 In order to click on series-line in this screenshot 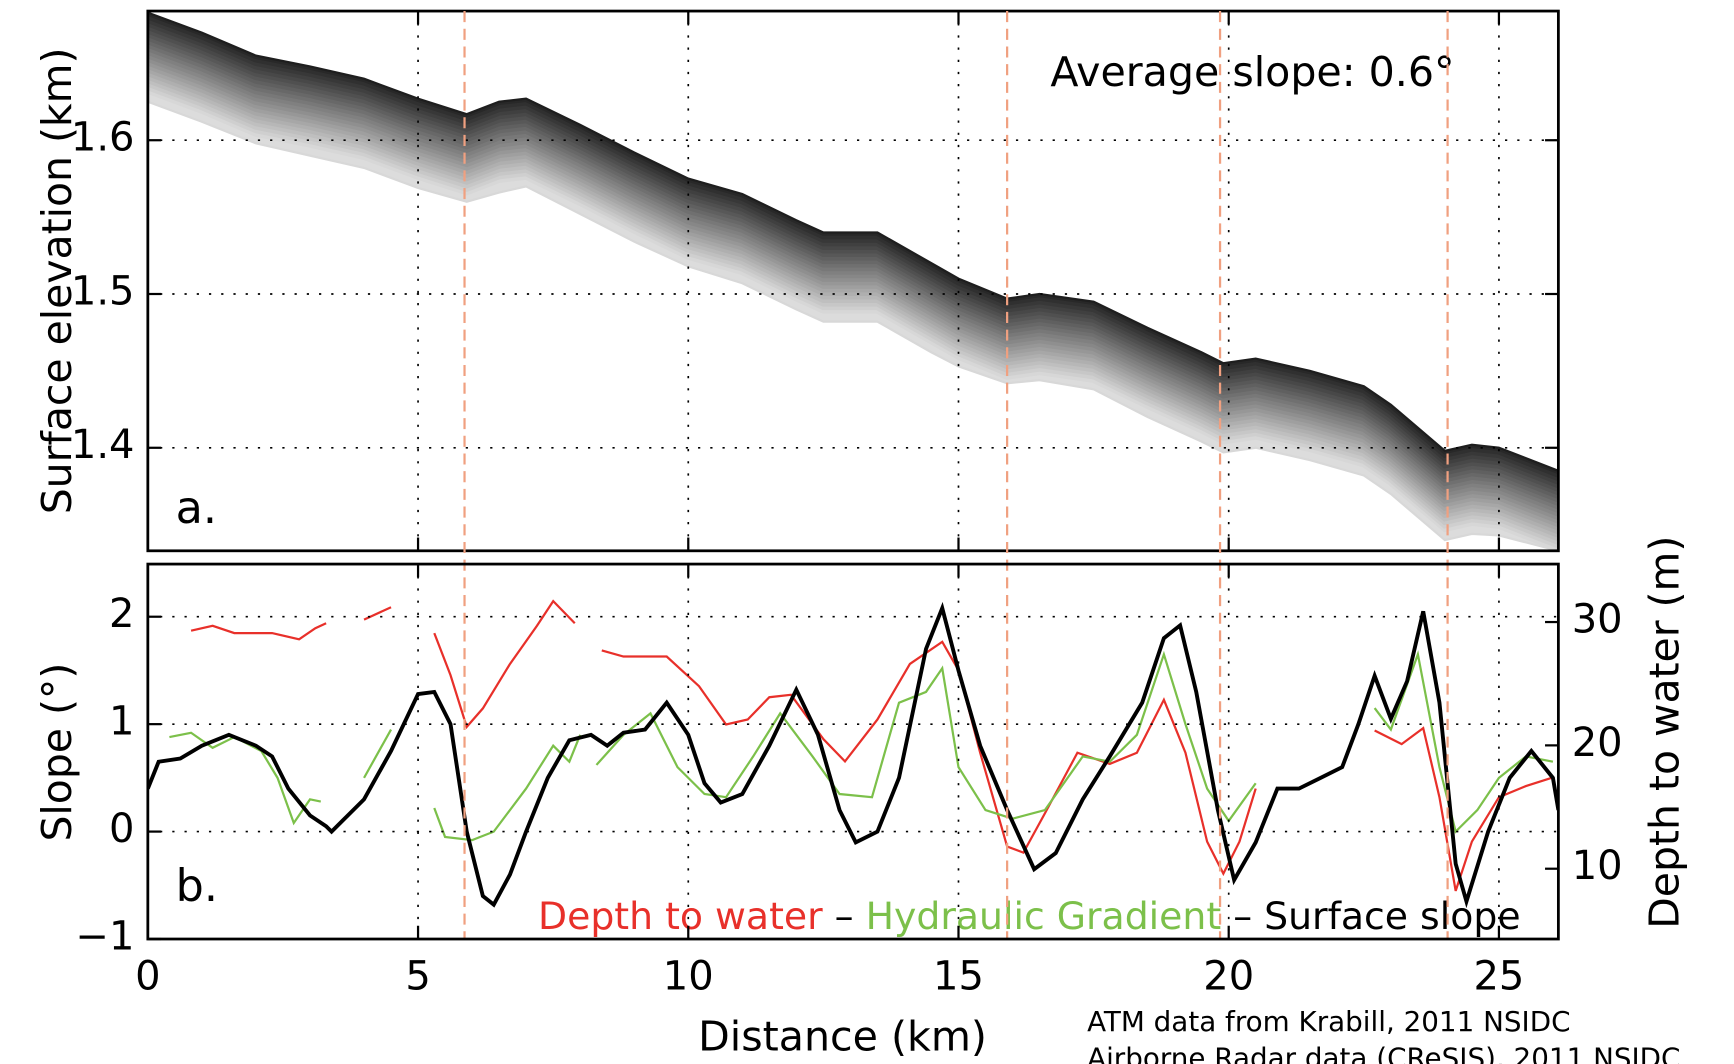, I will do `click(861, 746)`.